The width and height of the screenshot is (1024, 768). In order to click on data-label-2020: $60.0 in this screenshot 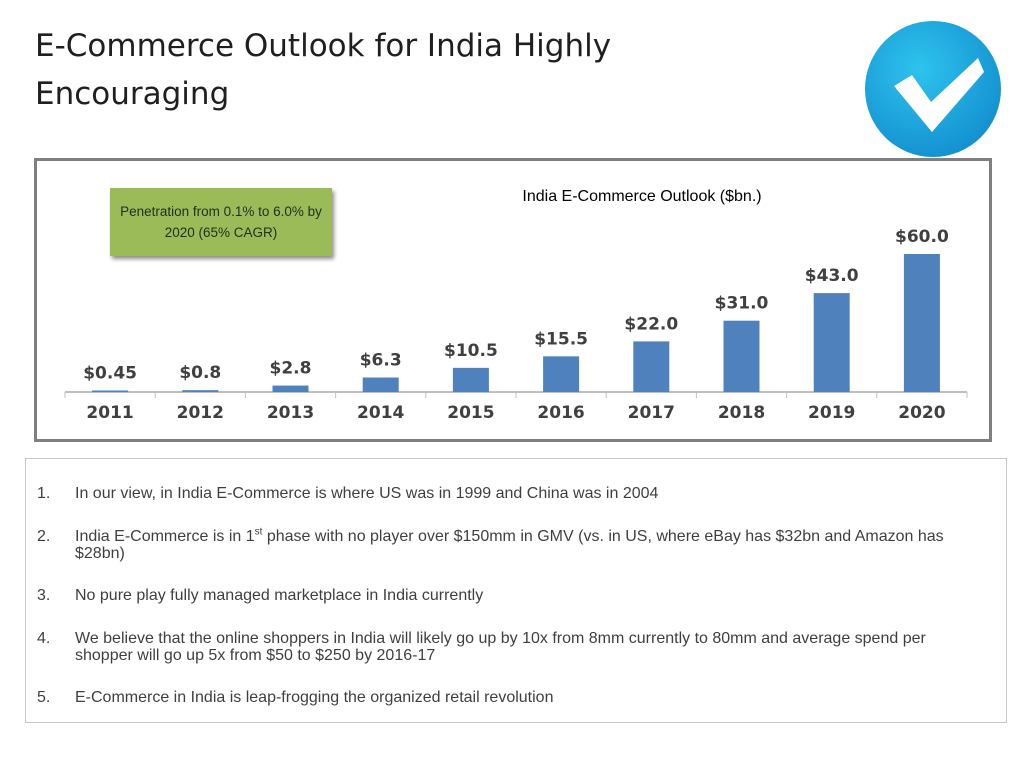, I will do `click(922, 237)`.